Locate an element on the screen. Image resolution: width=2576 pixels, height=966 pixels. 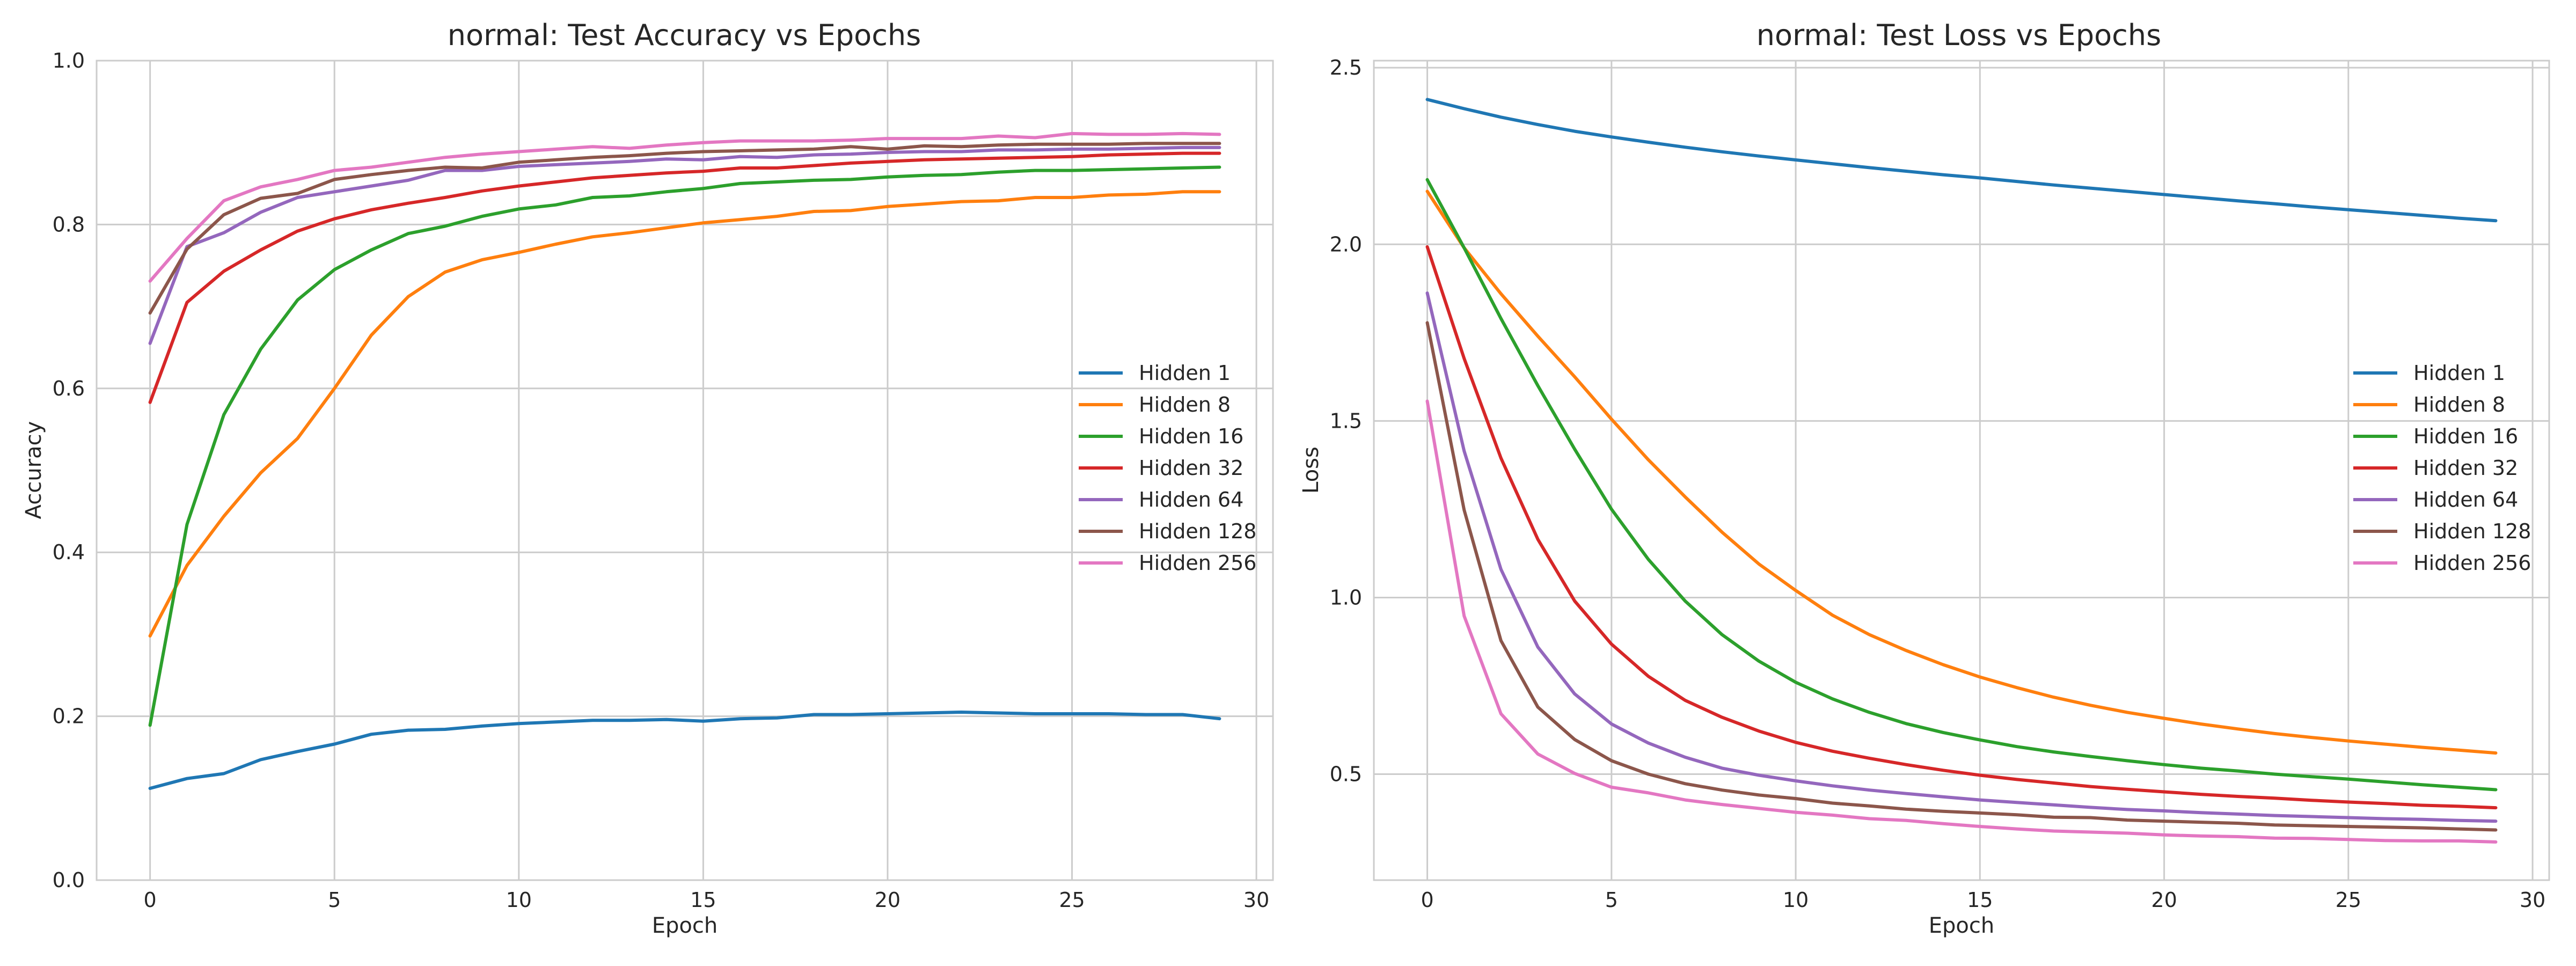
accuracy-x-tick-label: 15 is located at coordinates (703, 900).